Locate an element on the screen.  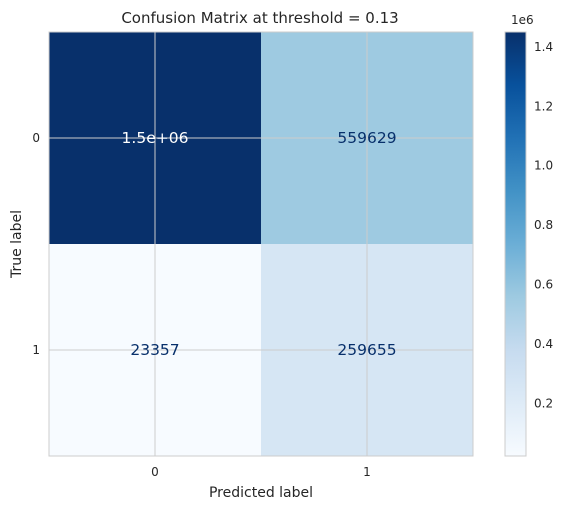
x-axis-label: Predicted label is located at coordinates (261, 493).